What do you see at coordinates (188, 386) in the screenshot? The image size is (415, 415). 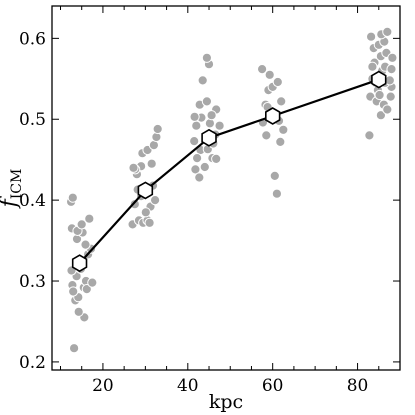 I see `x-tick-label: 40` at bounding box center [188, 386].